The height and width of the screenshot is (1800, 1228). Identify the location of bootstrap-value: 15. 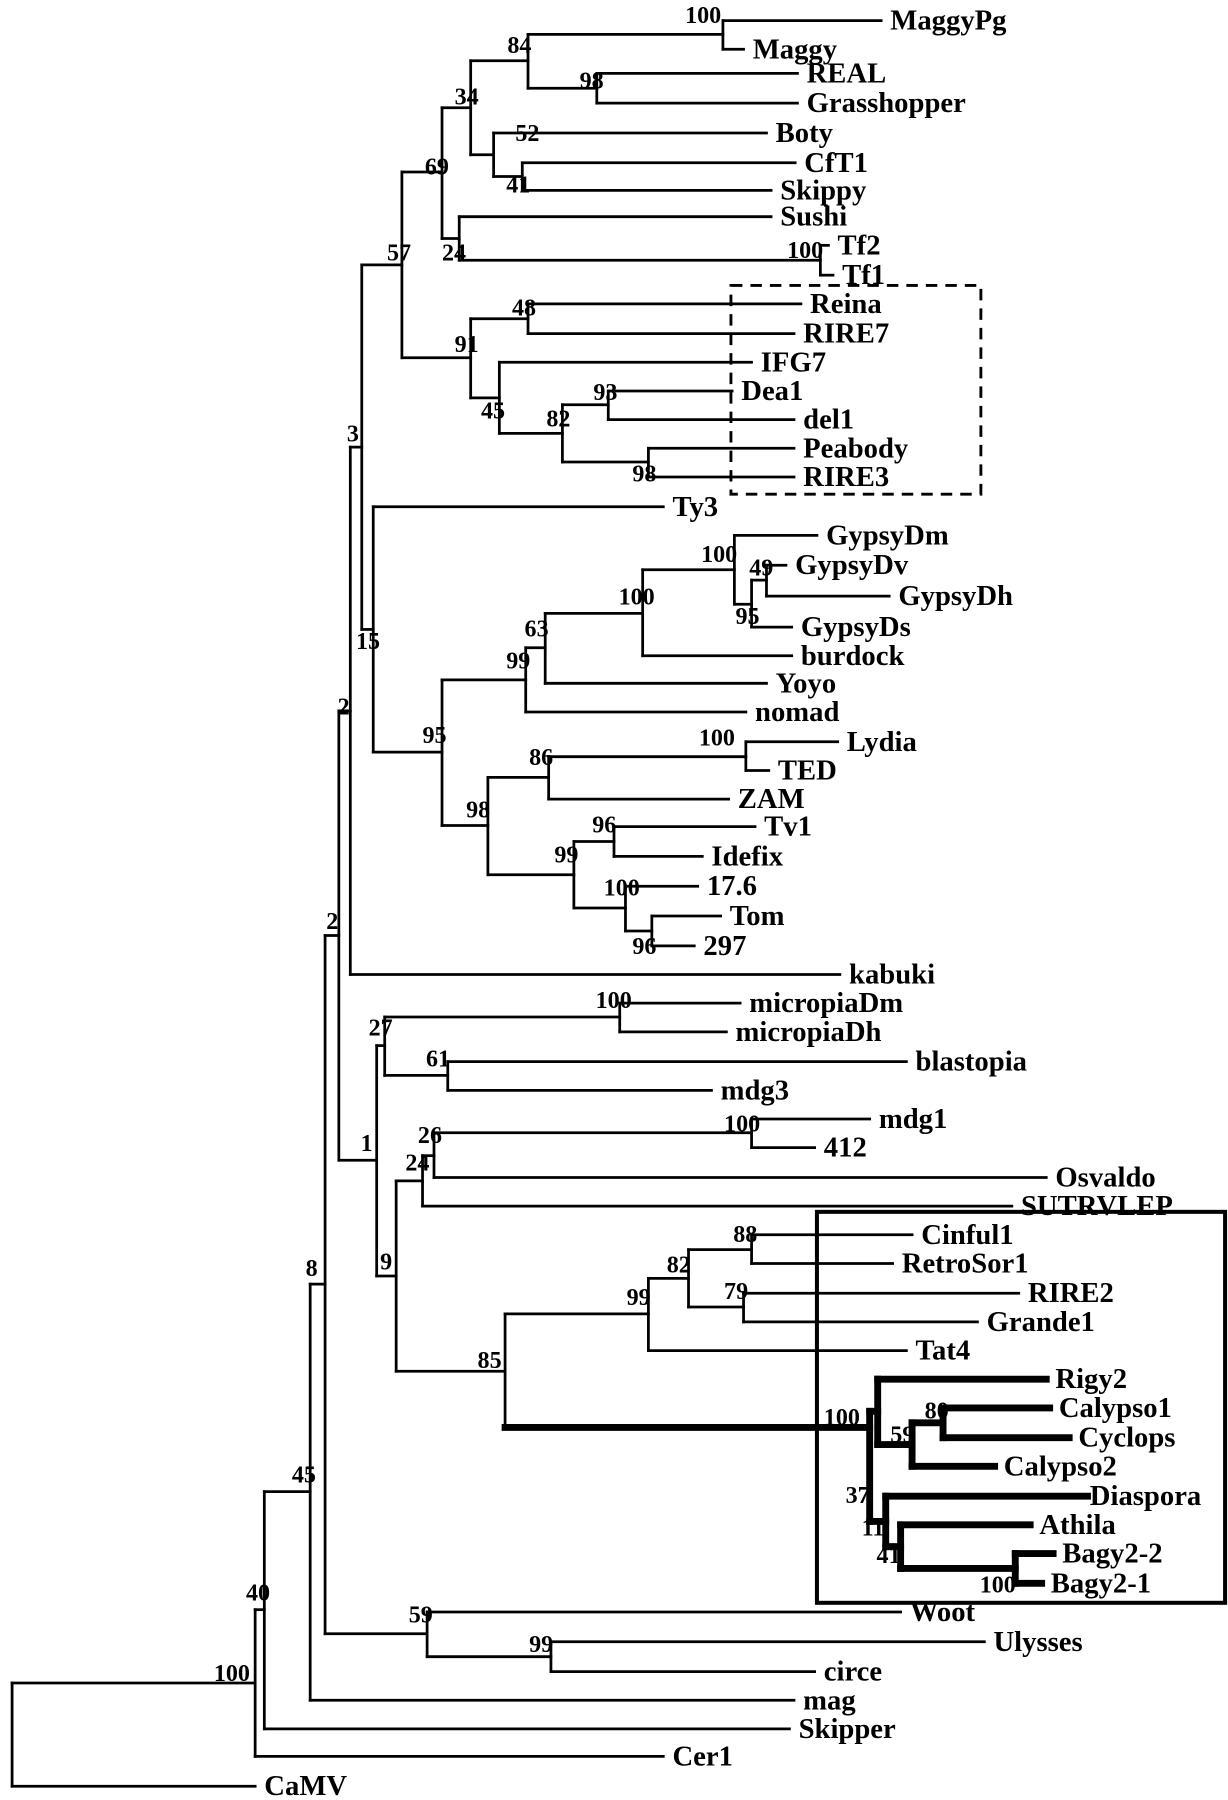
(368, 642).